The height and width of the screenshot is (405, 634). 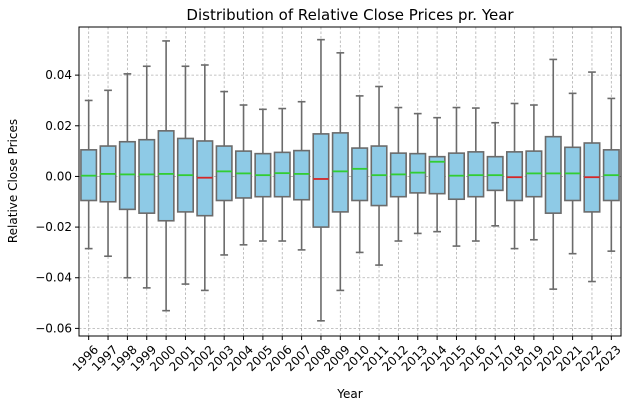 I want to click on box-2019, so click(x=534, y=172).